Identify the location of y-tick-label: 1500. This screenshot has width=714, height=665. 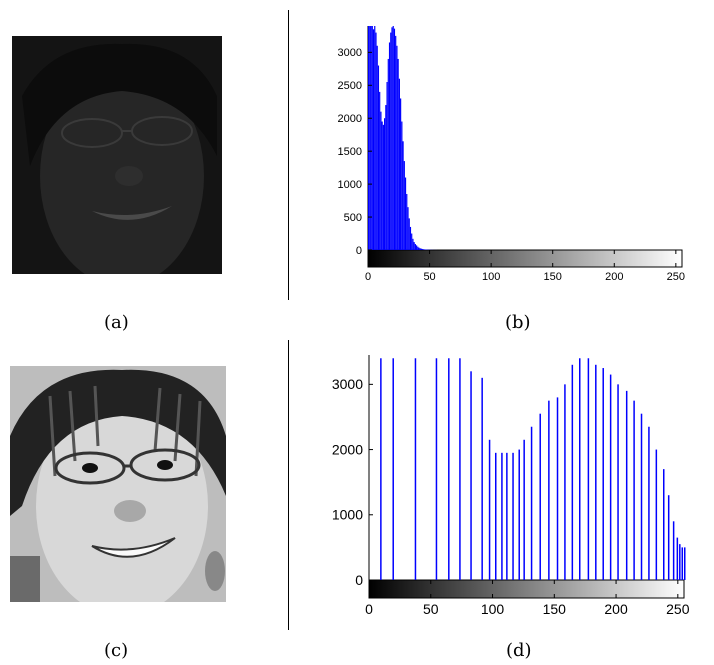
(350, 152).